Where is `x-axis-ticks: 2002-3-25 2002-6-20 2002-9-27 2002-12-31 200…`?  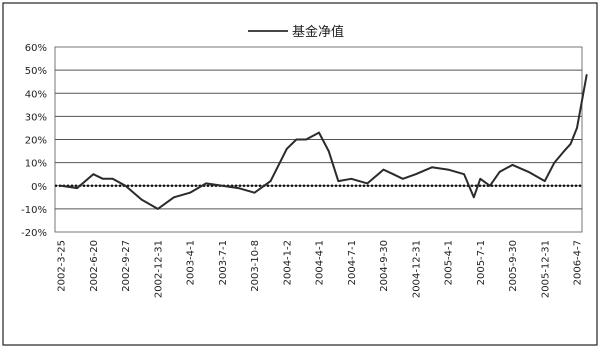
x-axis-ticks: 2002-3-25 2002-6-20 2002-9-27 2002-12-31 200… is located at coordinates (320, 269).